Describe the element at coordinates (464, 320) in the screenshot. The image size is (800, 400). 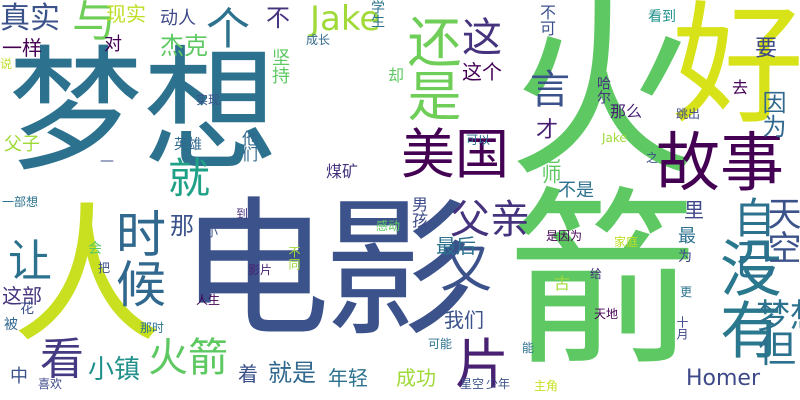
I see `word-women: 我们` at that location.